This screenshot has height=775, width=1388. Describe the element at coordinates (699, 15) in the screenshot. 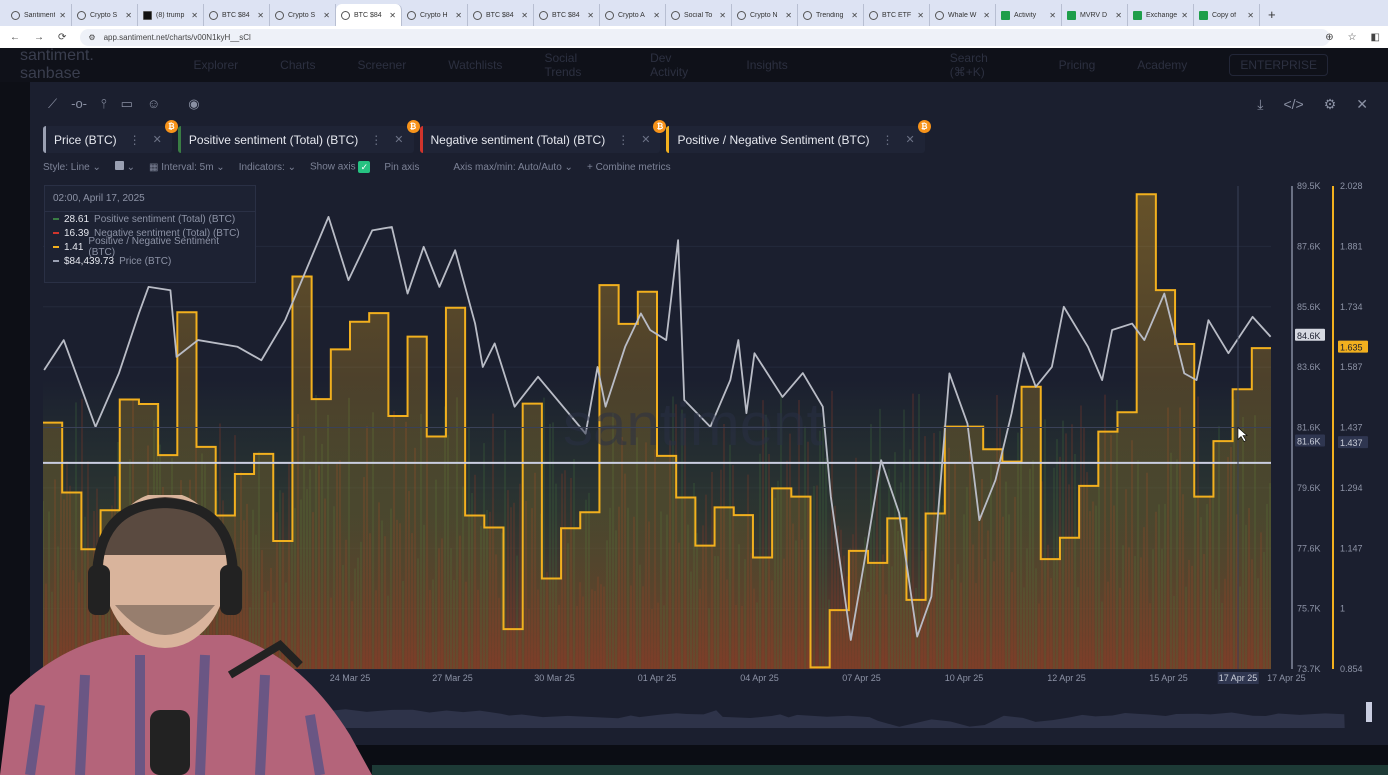

I see `browser-tab: Social To ✕` at that location.